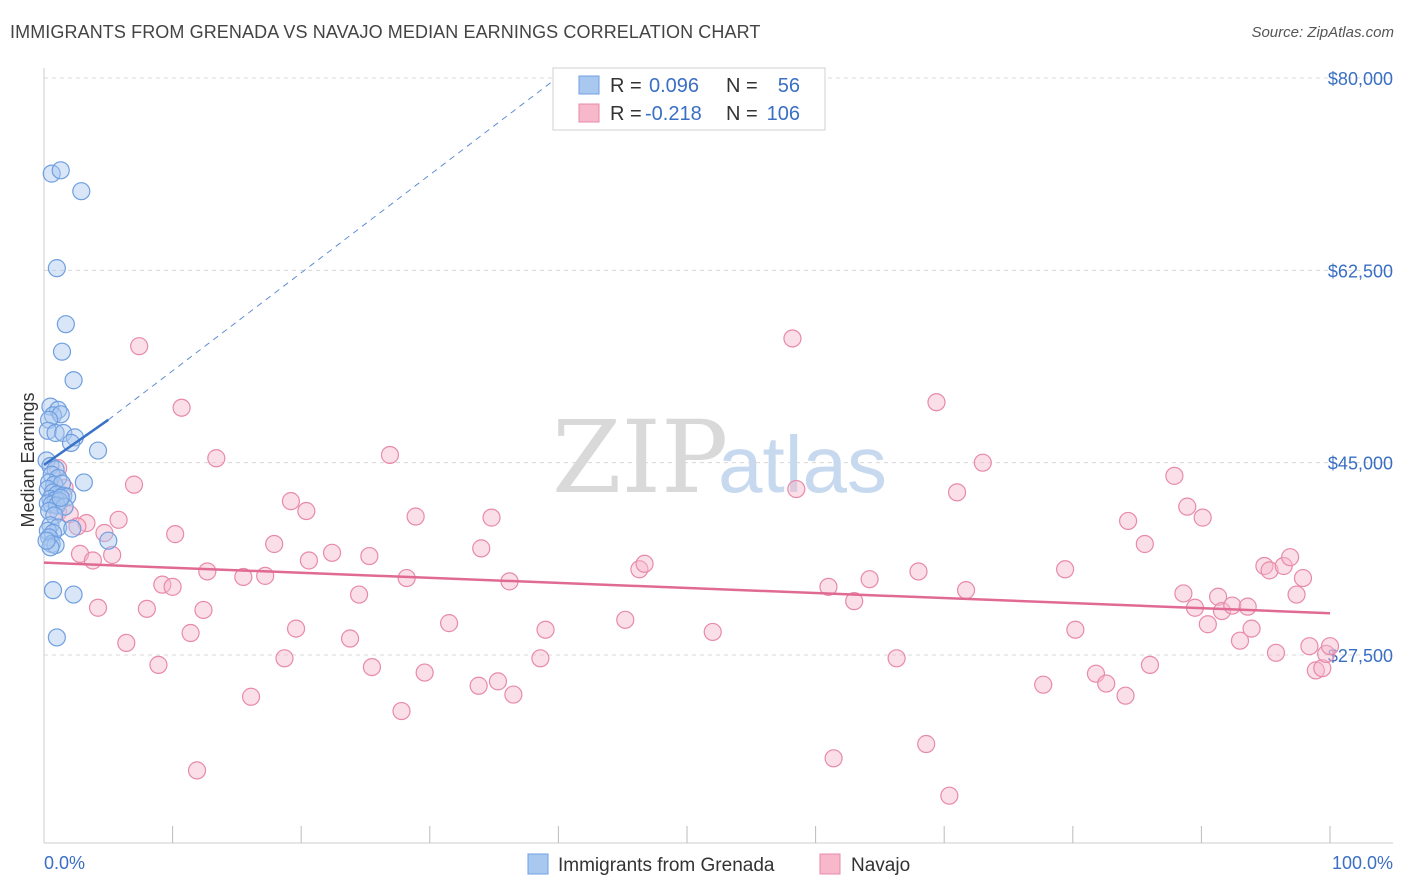 Image resolution: width=1406 pixels, height=892 pixels. I want to click on series-legend-swatch-grenada, so click(538, 864).